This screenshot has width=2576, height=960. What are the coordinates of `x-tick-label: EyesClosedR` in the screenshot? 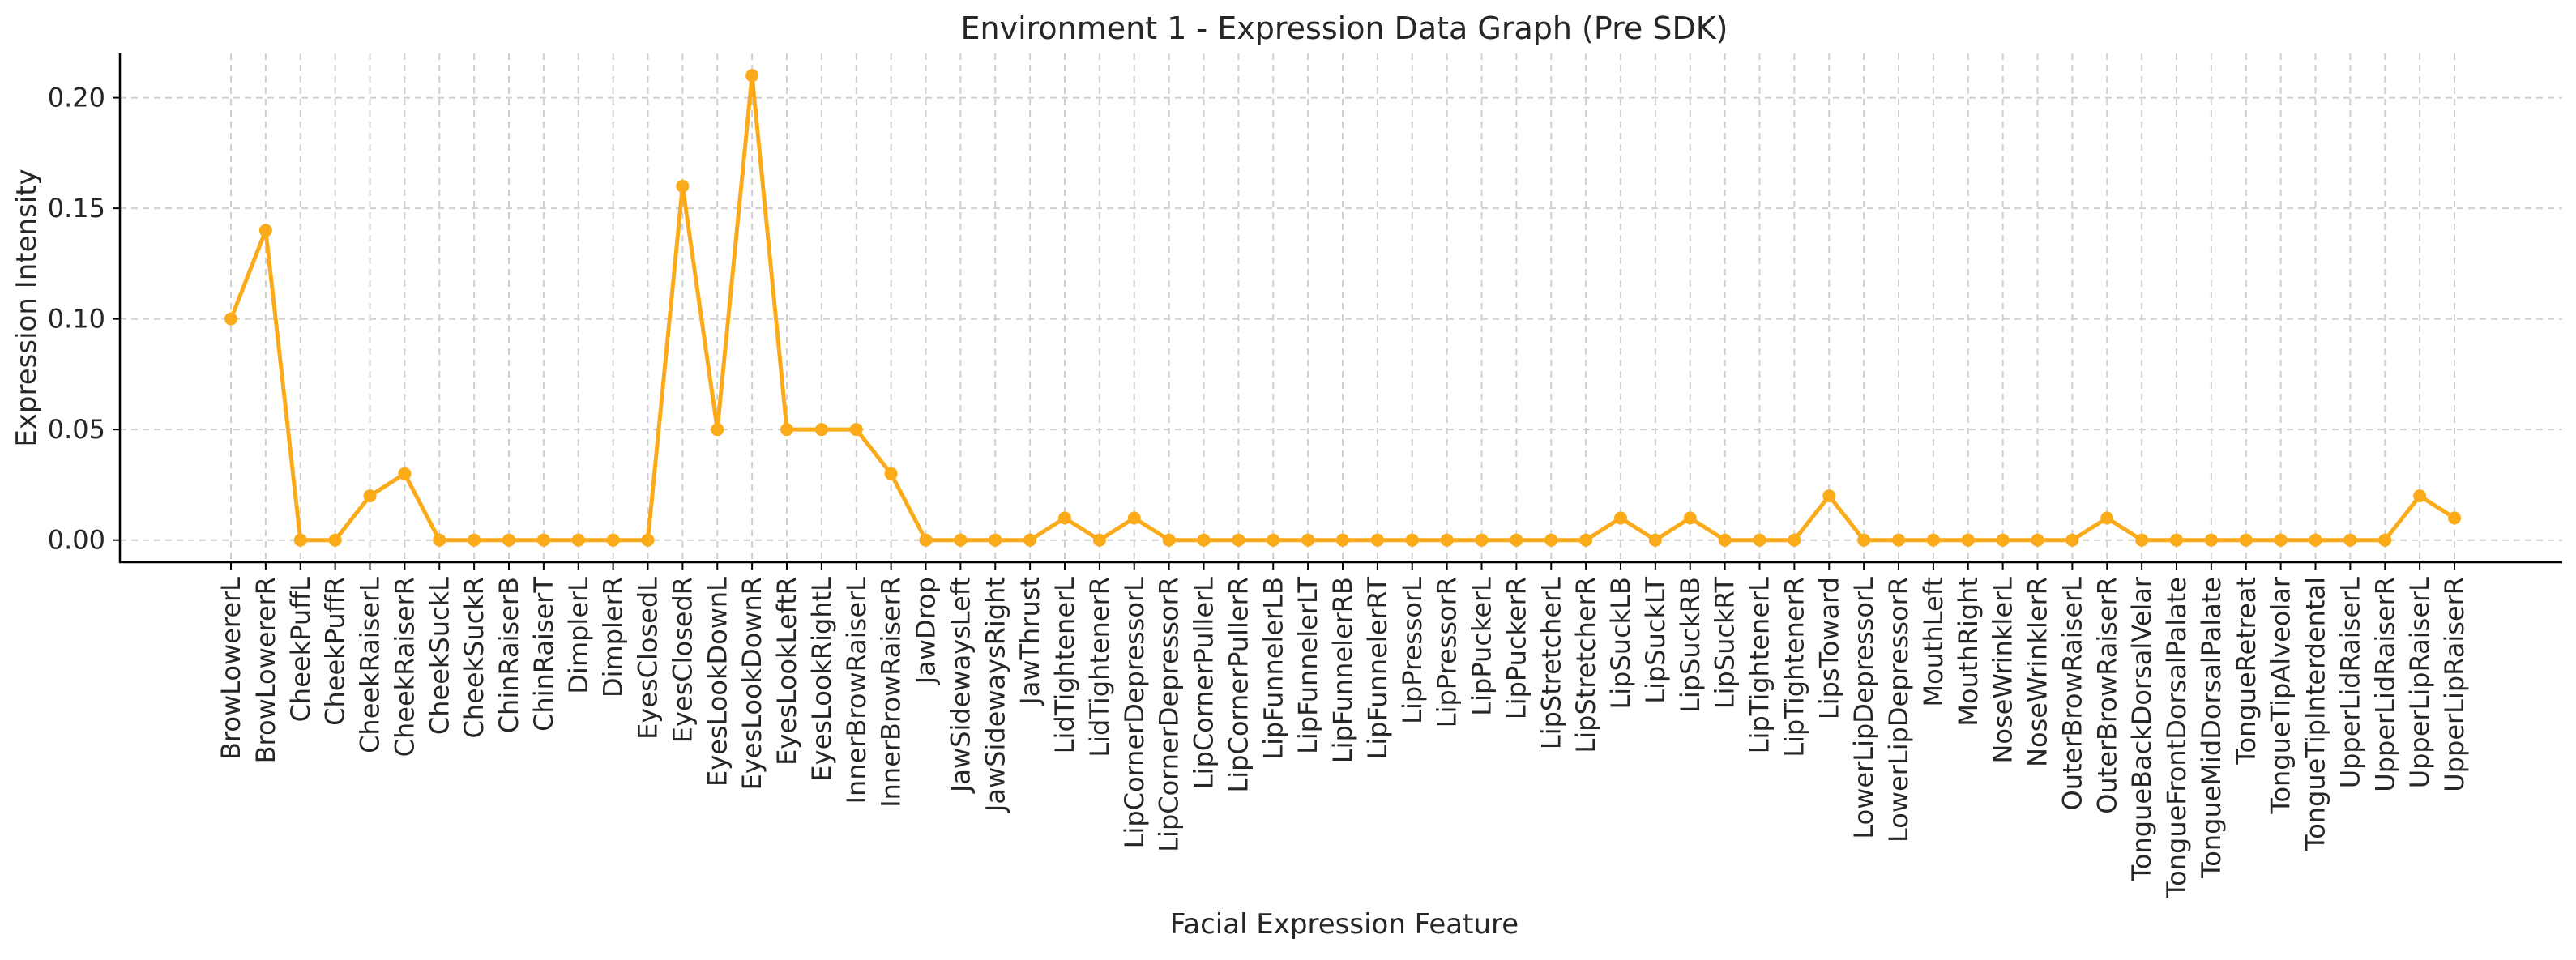 It's located at (682, 660).